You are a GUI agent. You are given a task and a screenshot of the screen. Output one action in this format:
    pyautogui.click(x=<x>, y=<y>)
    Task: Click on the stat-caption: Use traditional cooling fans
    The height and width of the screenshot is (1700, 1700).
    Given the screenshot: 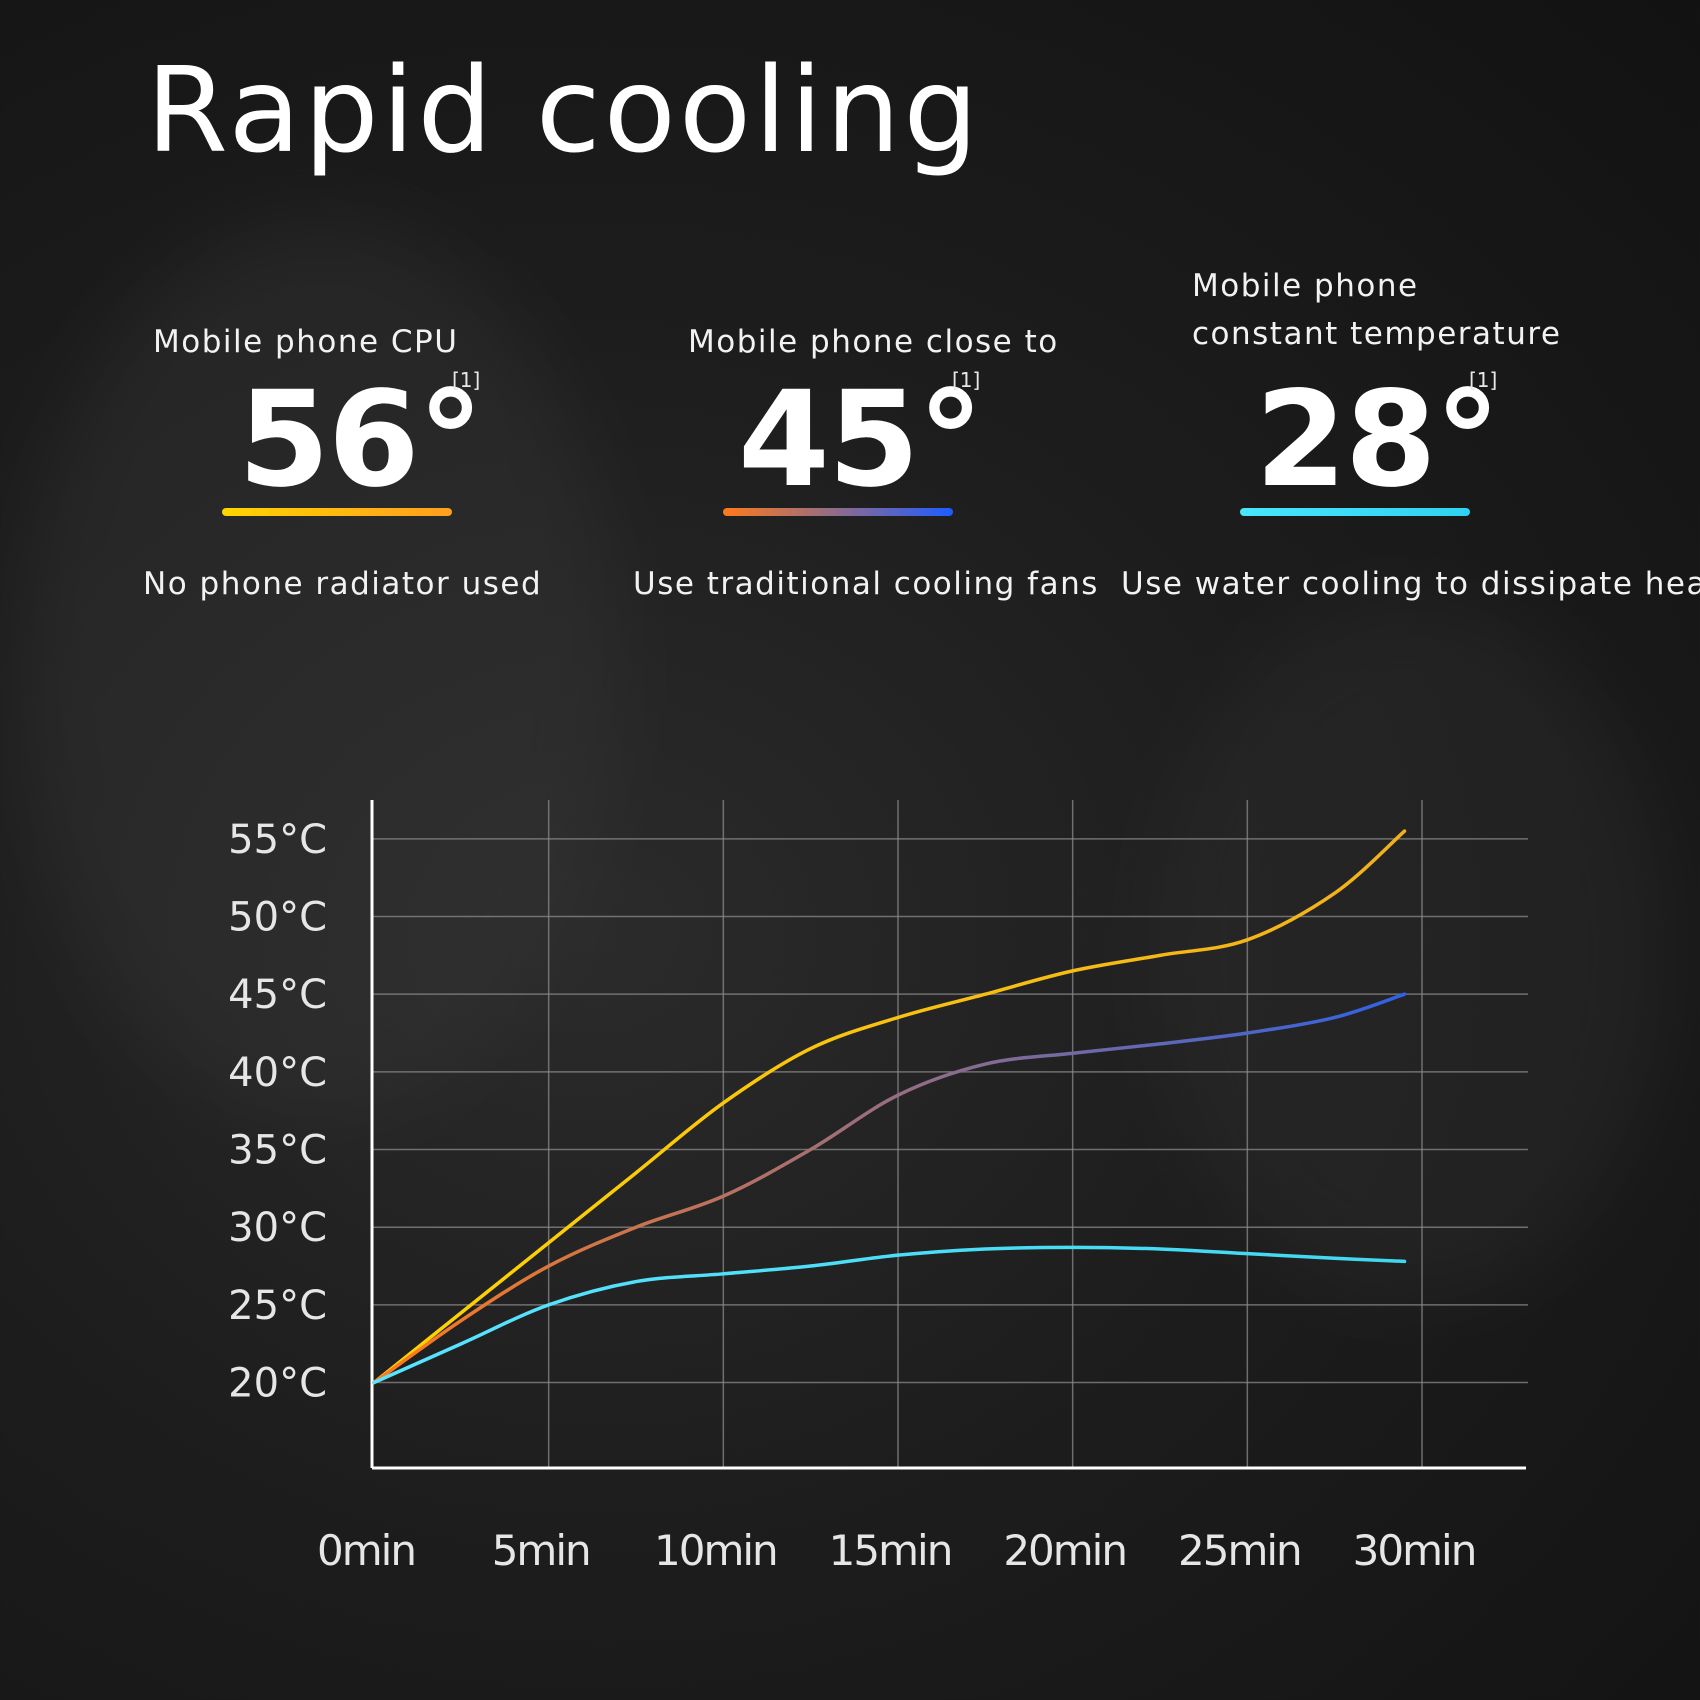 What is the action you would take?
    pyautogui.click(x=866, y=584)
    